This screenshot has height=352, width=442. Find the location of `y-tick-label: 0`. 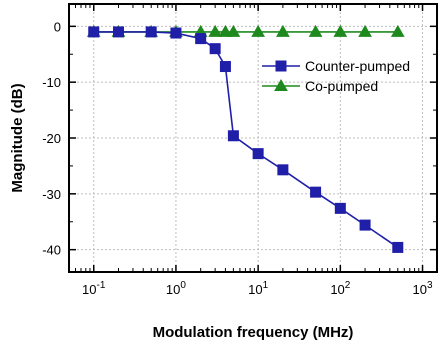

y-tick-label: 0 is located at coordinates (57, 26).